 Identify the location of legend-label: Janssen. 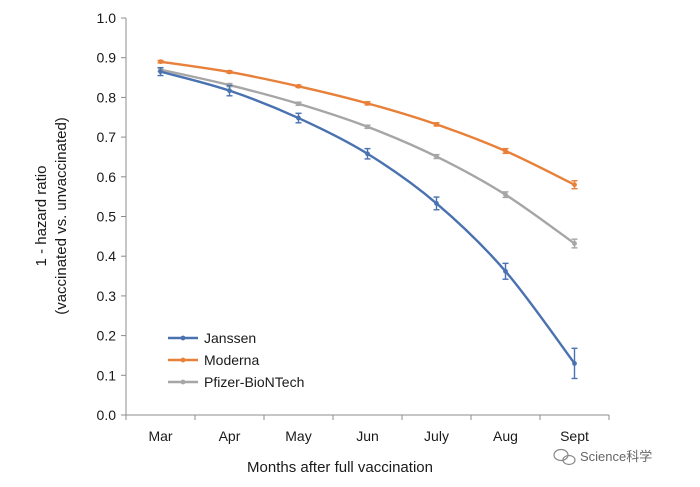
(230, 338).